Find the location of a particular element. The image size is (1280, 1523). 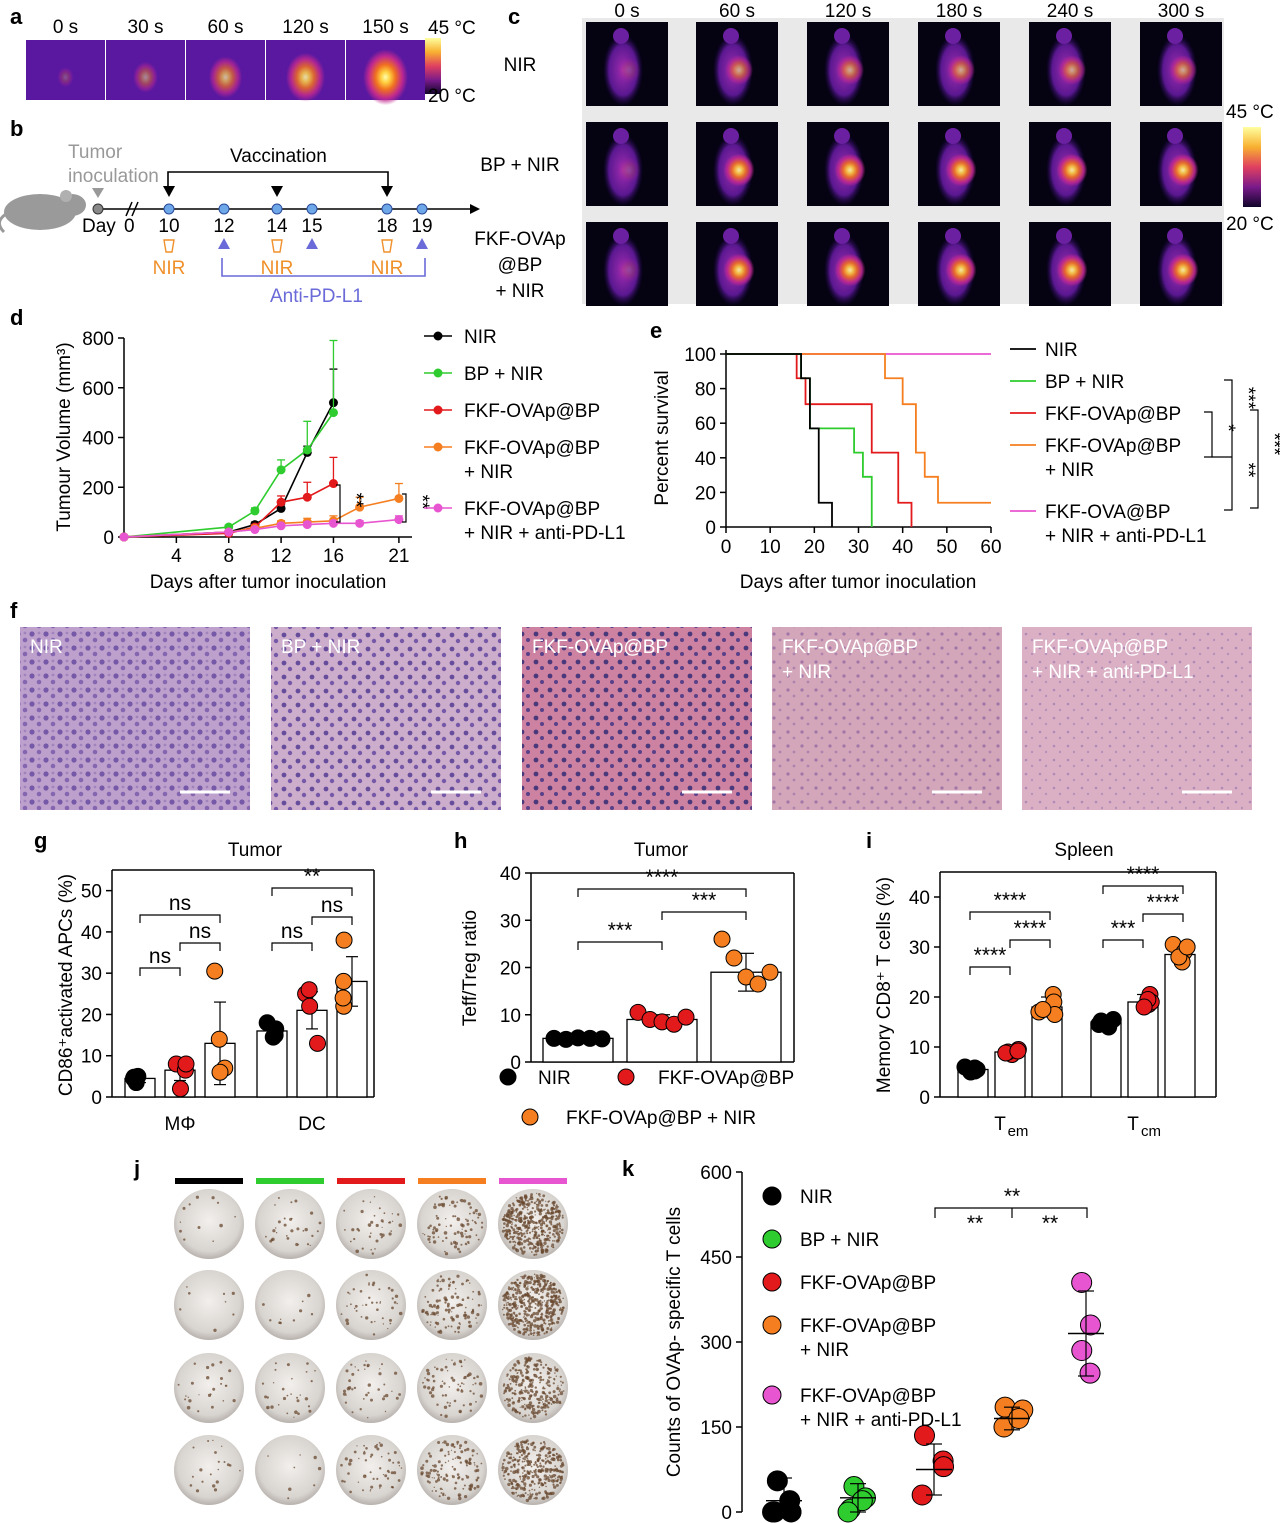

legend-label: + NIR + anti-PD-L1 is located at coordinates (545, 533).